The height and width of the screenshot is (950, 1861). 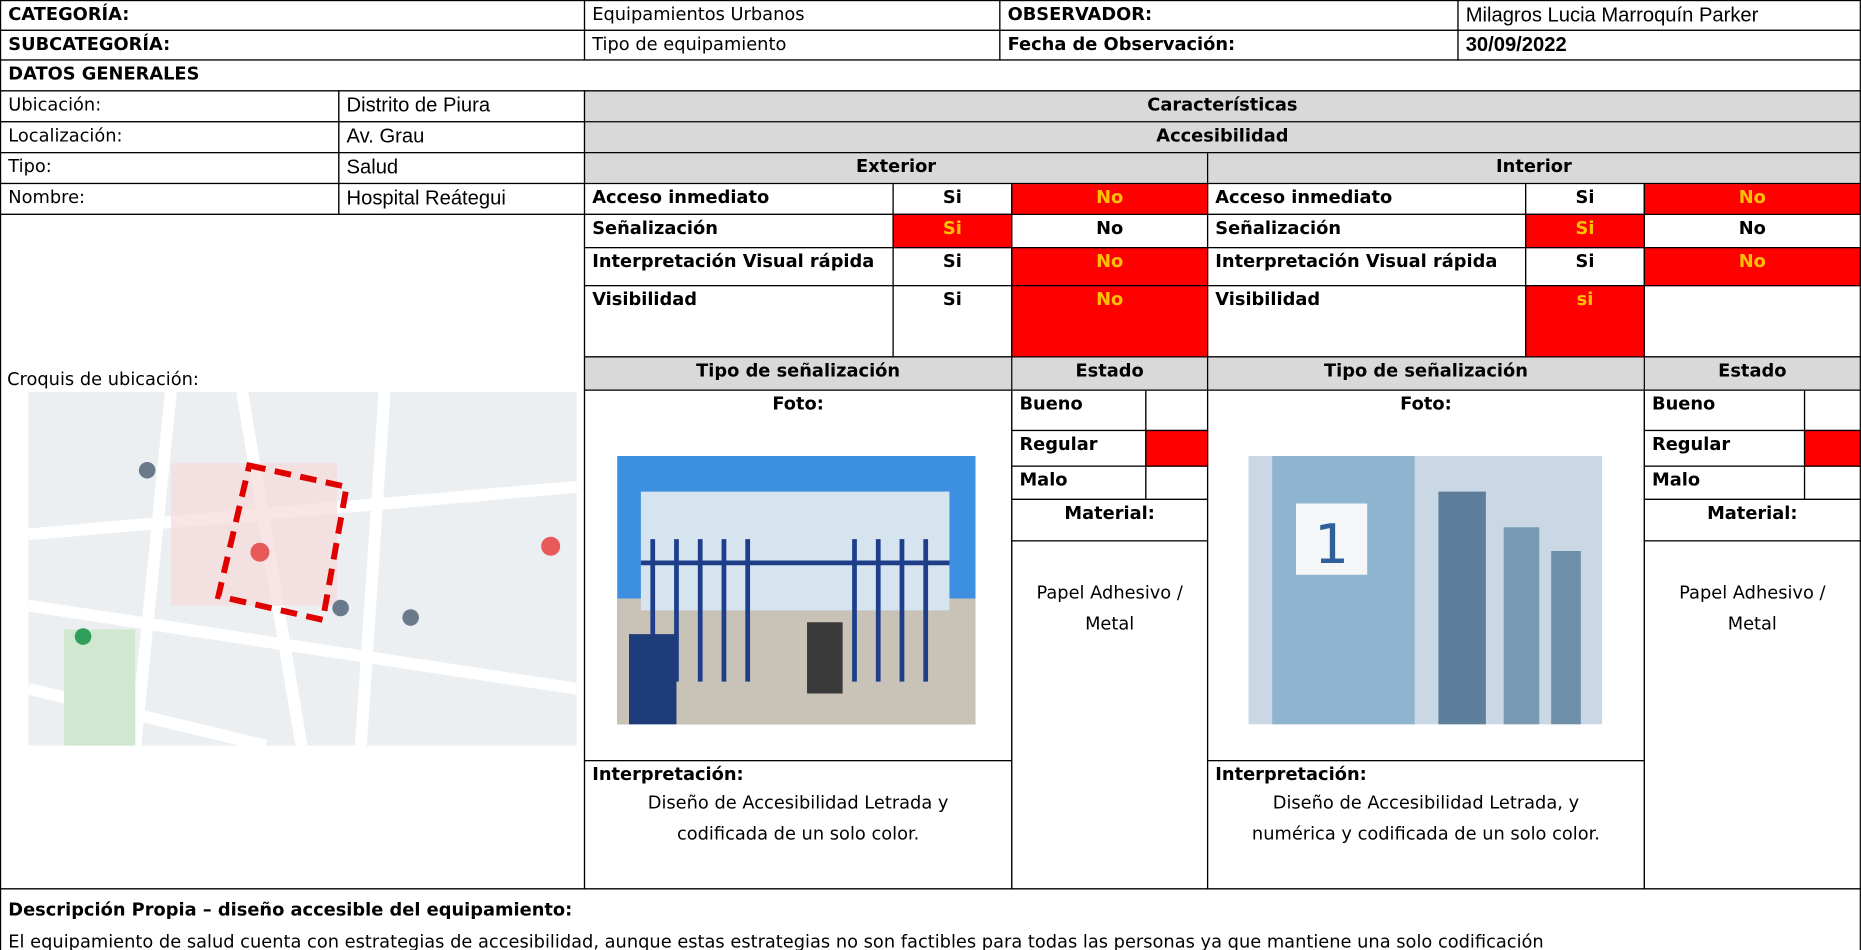 What do you see at coordinates (1222, 137) in the screenshot?
I see `section-subtitle: Accesibilidad` at bounding box center [1222, 137].